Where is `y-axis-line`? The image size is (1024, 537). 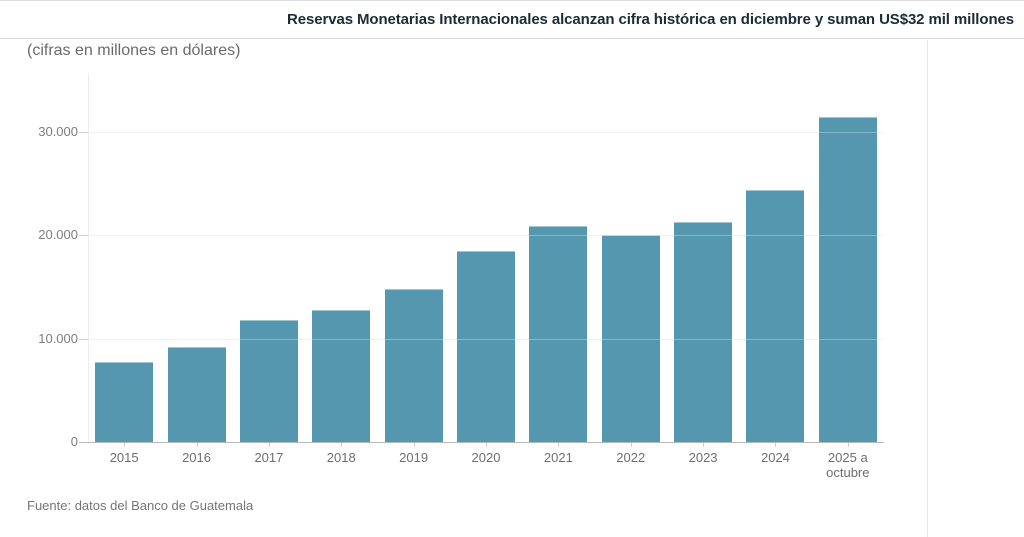
y-axis-line is located at coordinates (88, 257).